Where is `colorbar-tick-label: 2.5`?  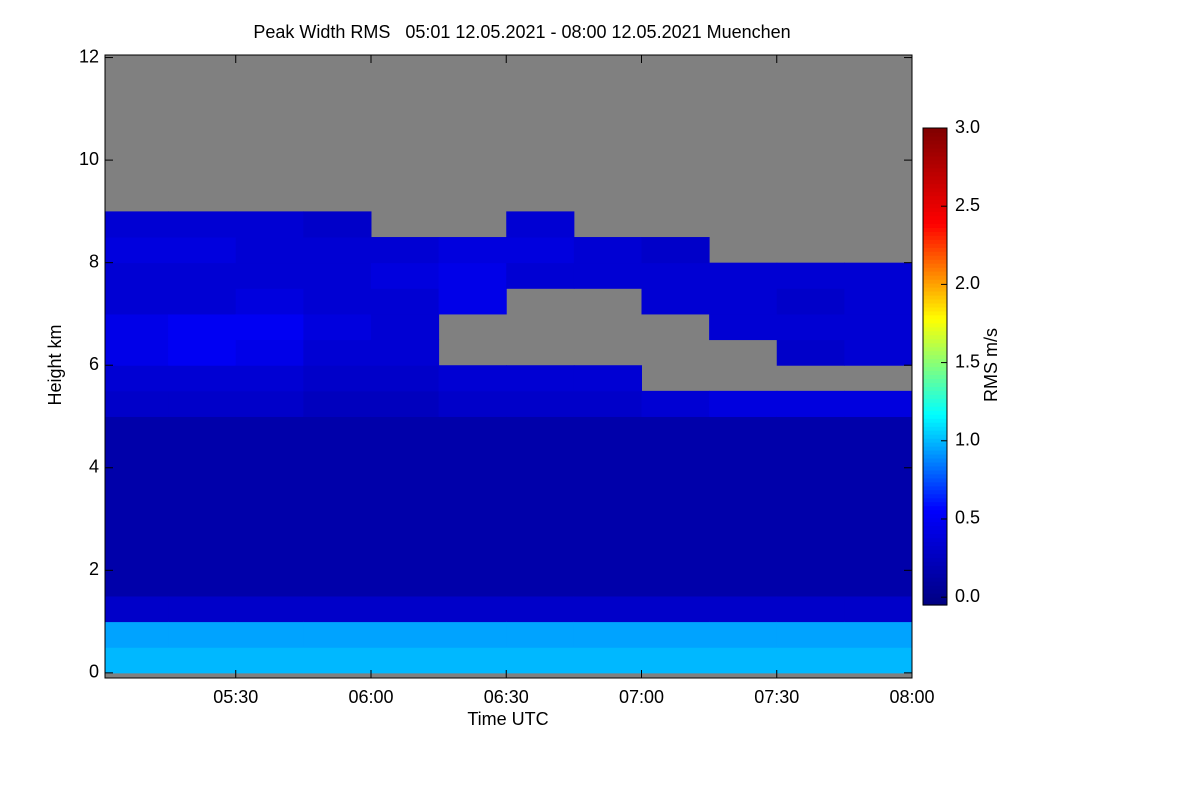
colorbar-tick-label: 2.5 is located at coordinates (967, 205).